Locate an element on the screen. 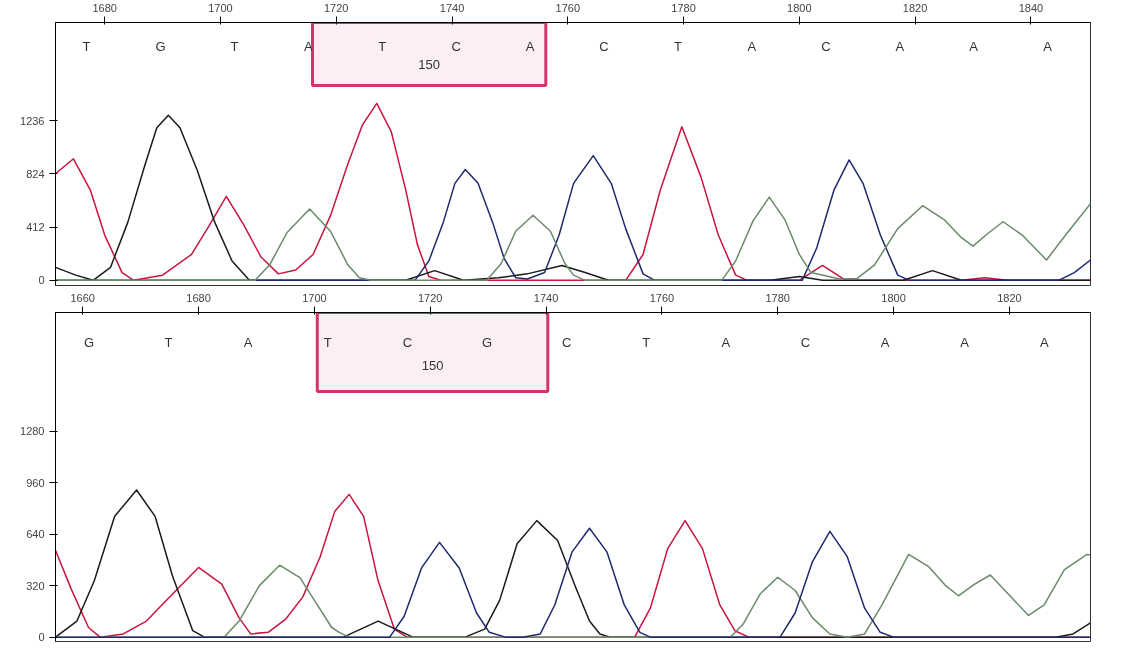  y-tick-label: 1280 is located at coordinates (32, 431).